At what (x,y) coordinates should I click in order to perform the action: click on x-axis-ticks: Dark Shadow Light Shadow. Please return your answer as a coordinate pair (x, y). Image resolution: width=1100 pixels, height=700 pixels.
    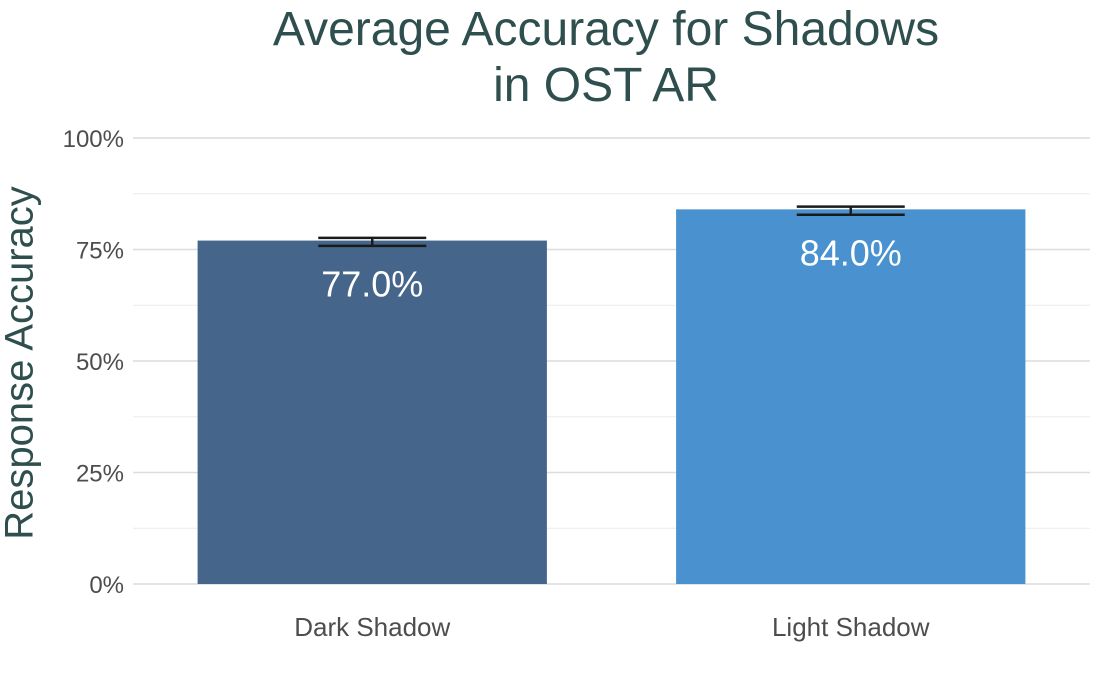
    Looking at the image, I should click on (612, 627).